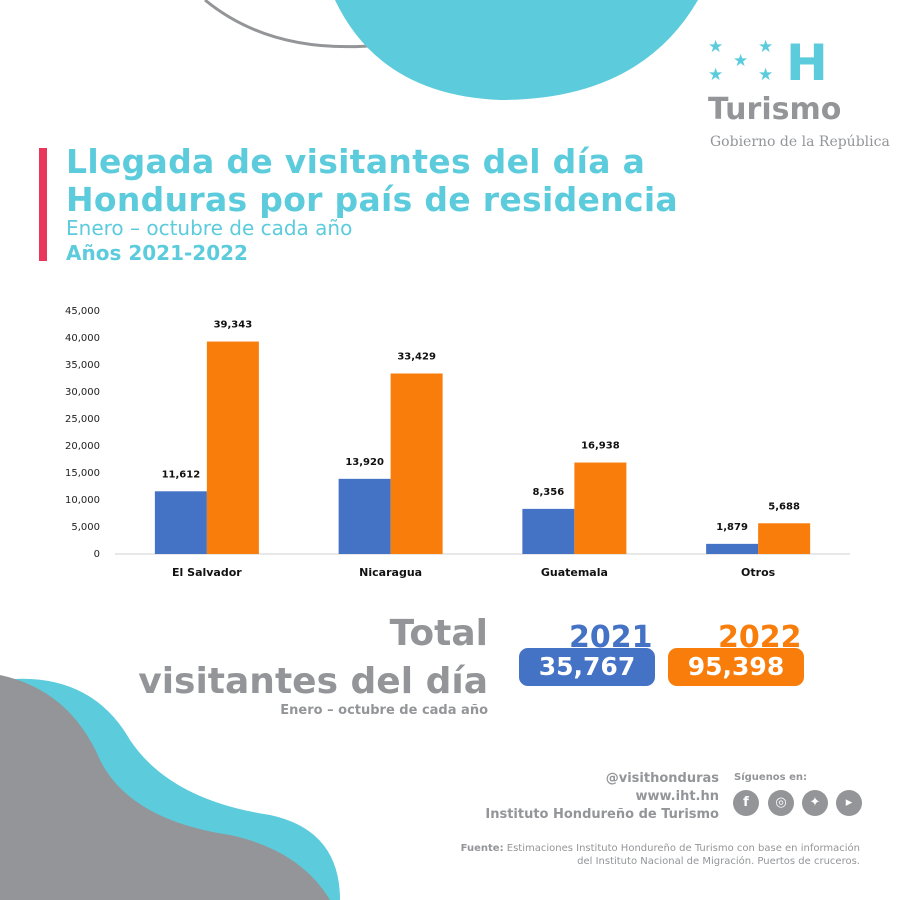 Image resolution: width=900 pixels, height=900 pixels. Describe the element at coordinates (181, 474) in the screenshot. I see `data-label: 11,612` at that location.